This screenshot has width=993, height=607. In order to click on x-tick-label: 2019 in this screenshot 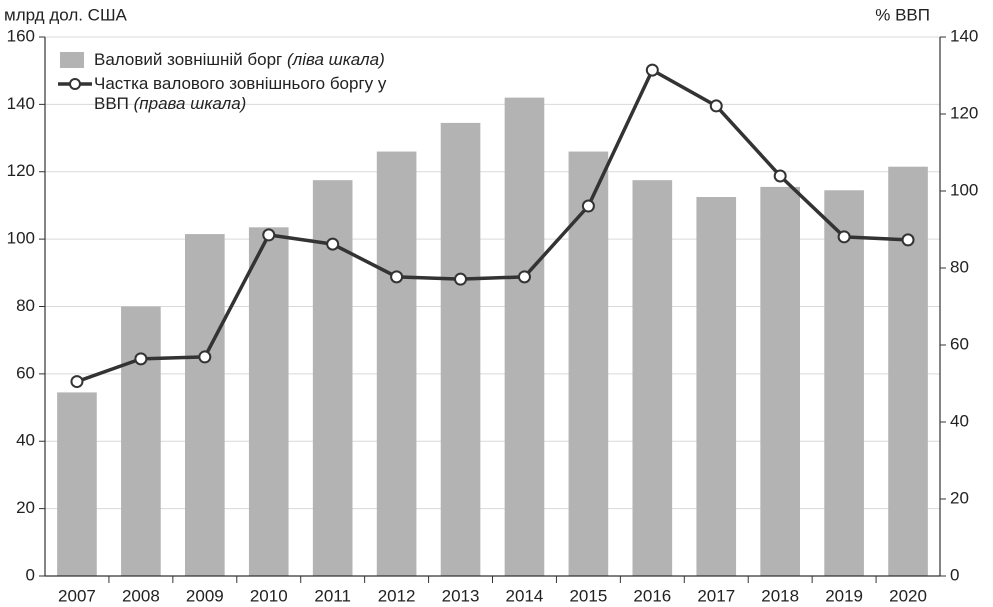, I will do `click(844, 595)`.